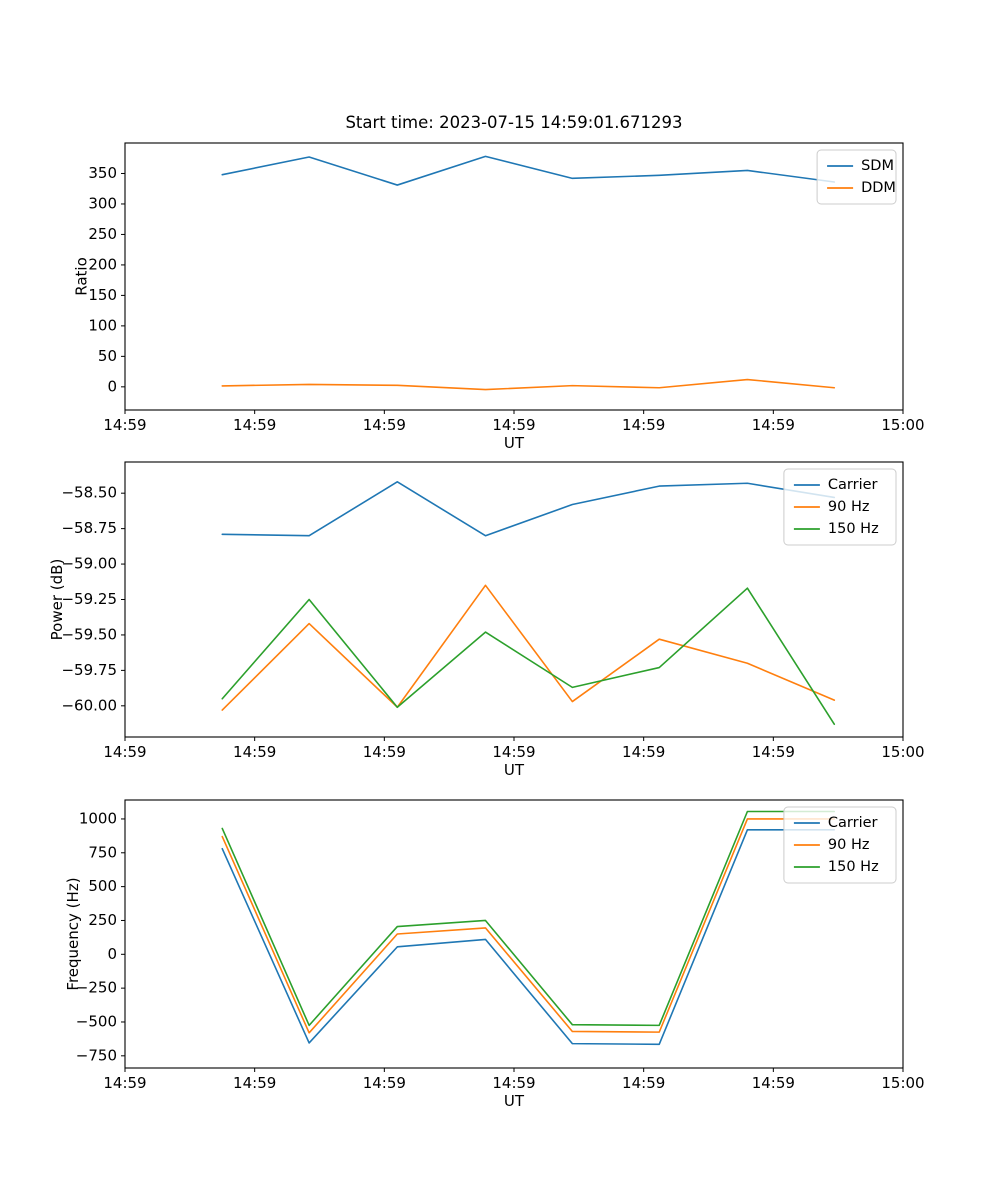 Image resolution: width=1000 pixels, height=1200 pixels. I want to click on y-axis-label: Power (dB), so click(57, 600).